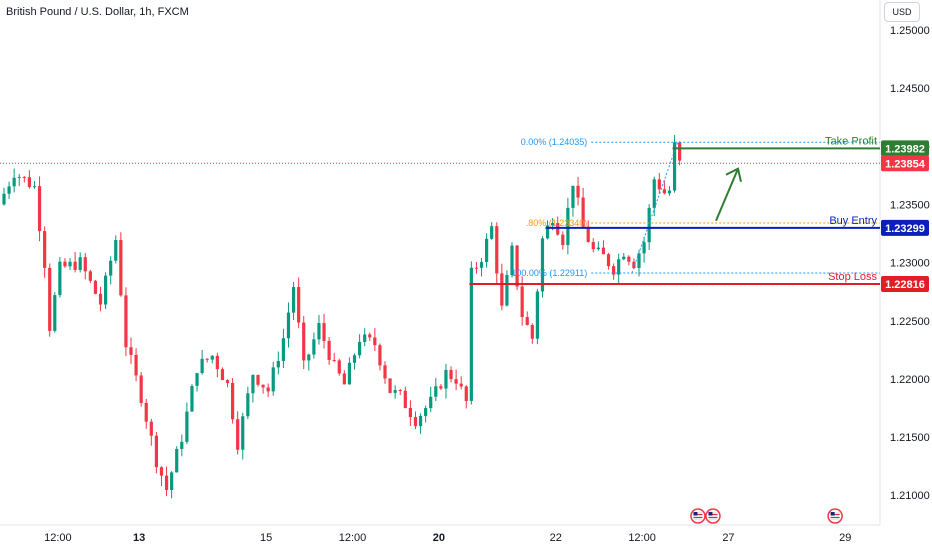  I want to click on projection-arrow-shaft, so click(727, 195).